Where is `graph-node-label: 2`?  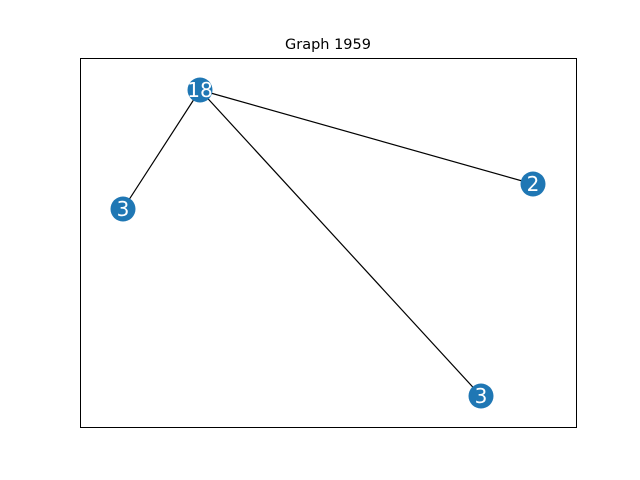
graph-node-label: 2 is located at coordinates (533, 184).